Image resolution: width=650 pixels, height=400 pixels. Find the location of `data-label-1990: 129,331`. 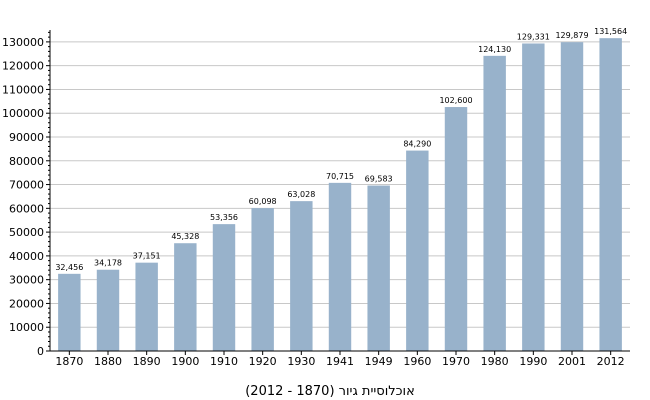

data-label-1990: 129,331 is located at coordinates (533, 36).